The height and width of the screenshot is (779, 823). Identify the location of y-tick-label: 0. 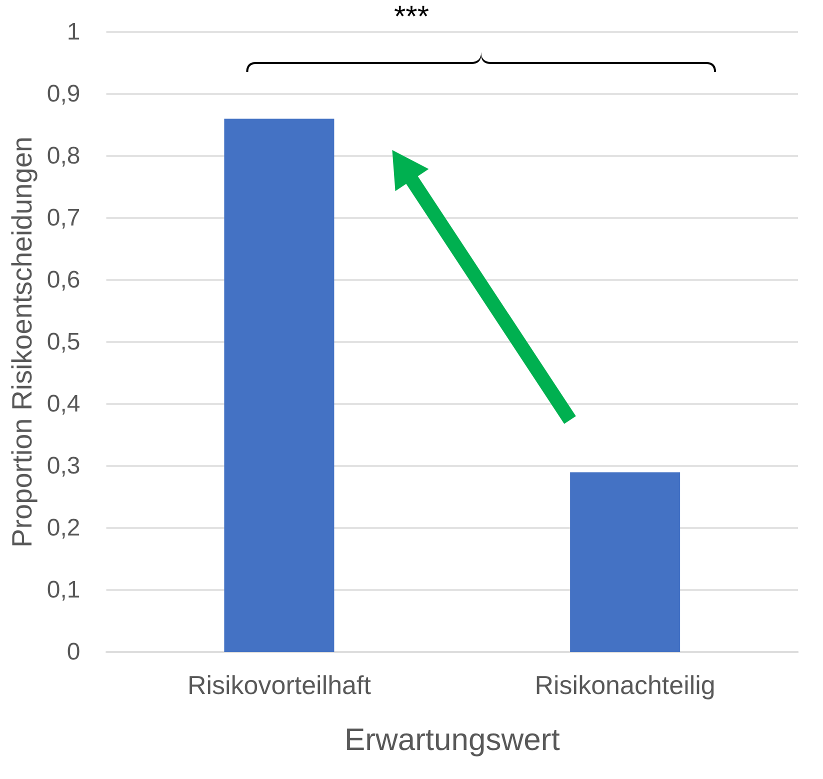
(73, 652).